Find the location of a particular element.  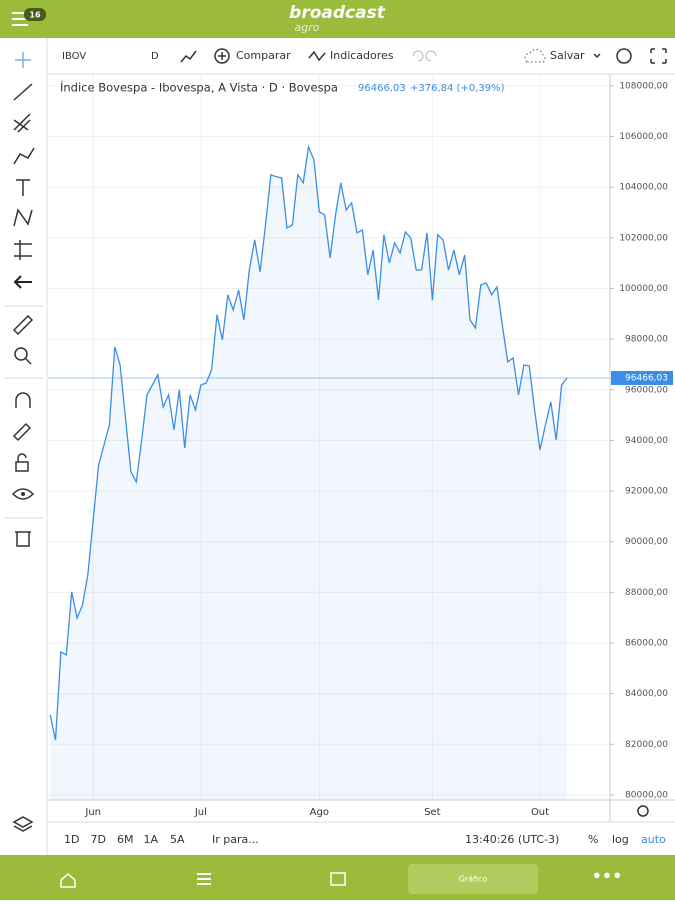

header-price: 96466,03 is located at coordinates (382, 88).